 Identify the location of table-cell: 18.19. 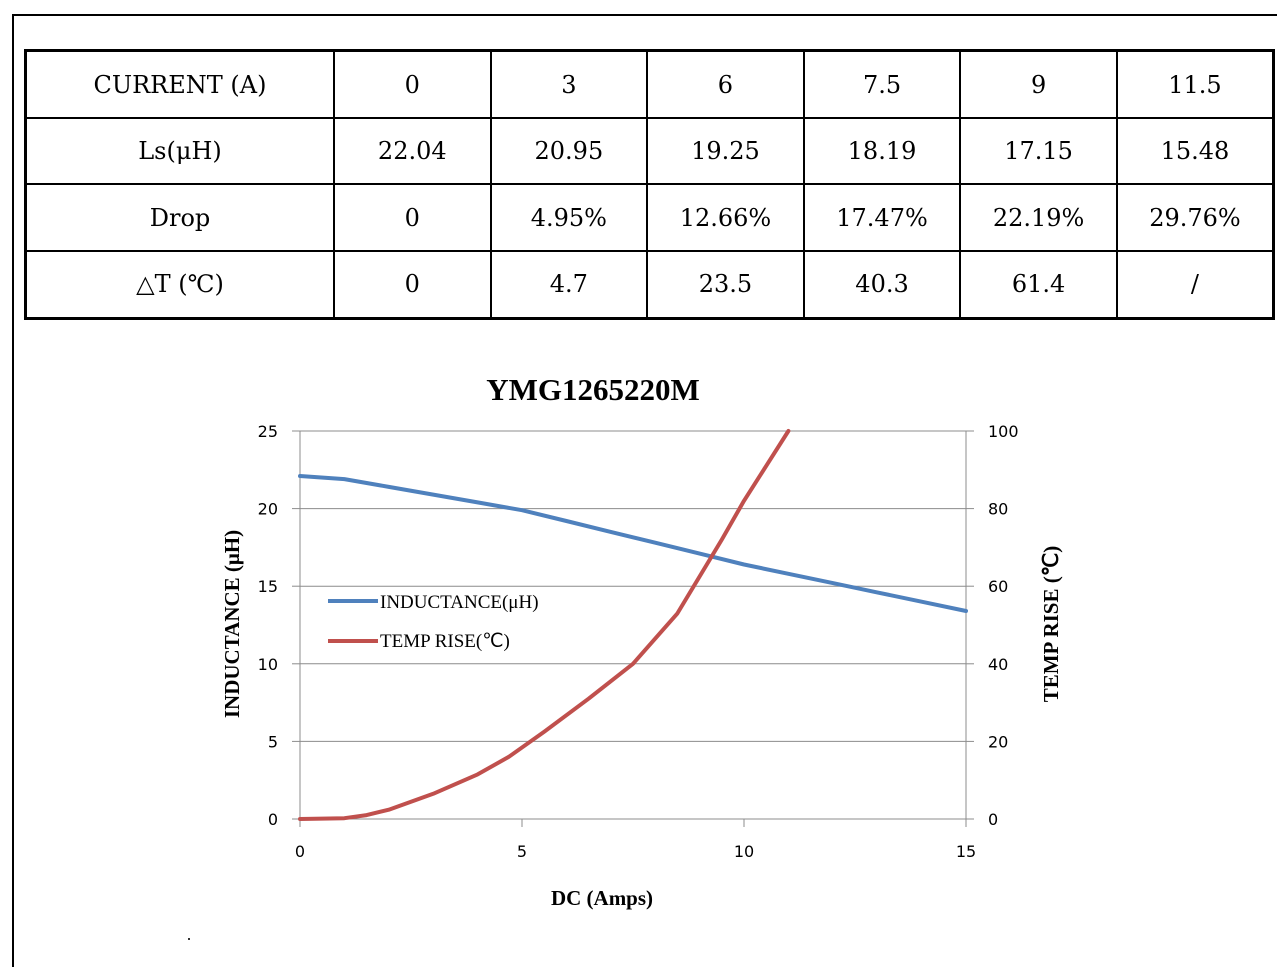
(882, 151).